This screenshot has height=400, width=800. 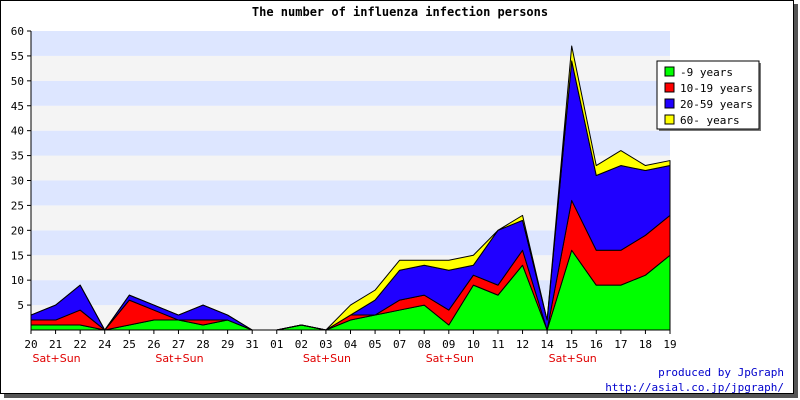 I want to click on y-tick-label: 35, so click(x=17, y=156).